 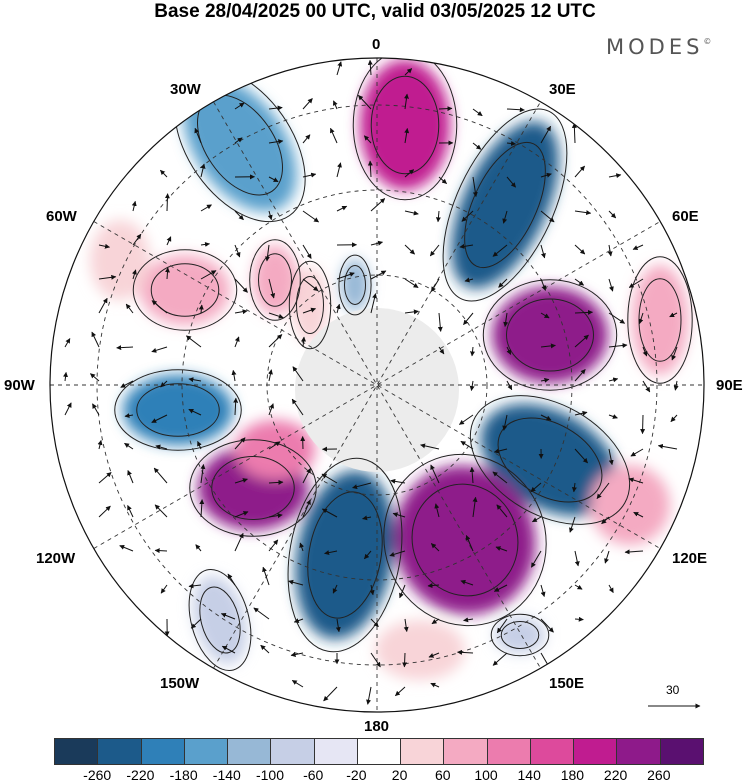 I want to click on colorbar-tick-label: 220, so click(x=615, y=775).